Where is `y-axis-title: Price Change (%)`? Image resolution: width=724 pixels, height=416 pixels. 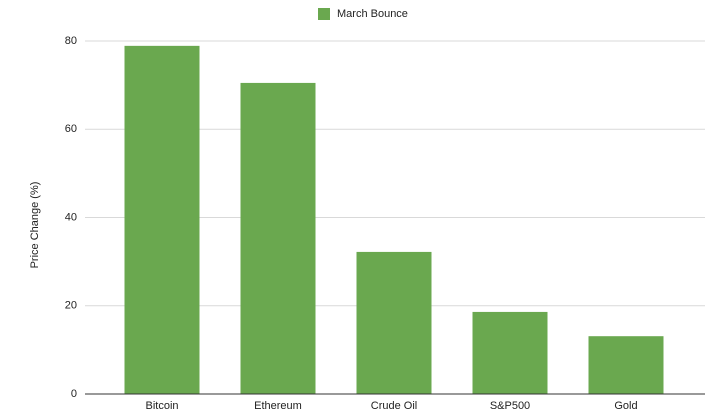
y-axis-title: Price Change (%) is located at coordinates (35, 225).